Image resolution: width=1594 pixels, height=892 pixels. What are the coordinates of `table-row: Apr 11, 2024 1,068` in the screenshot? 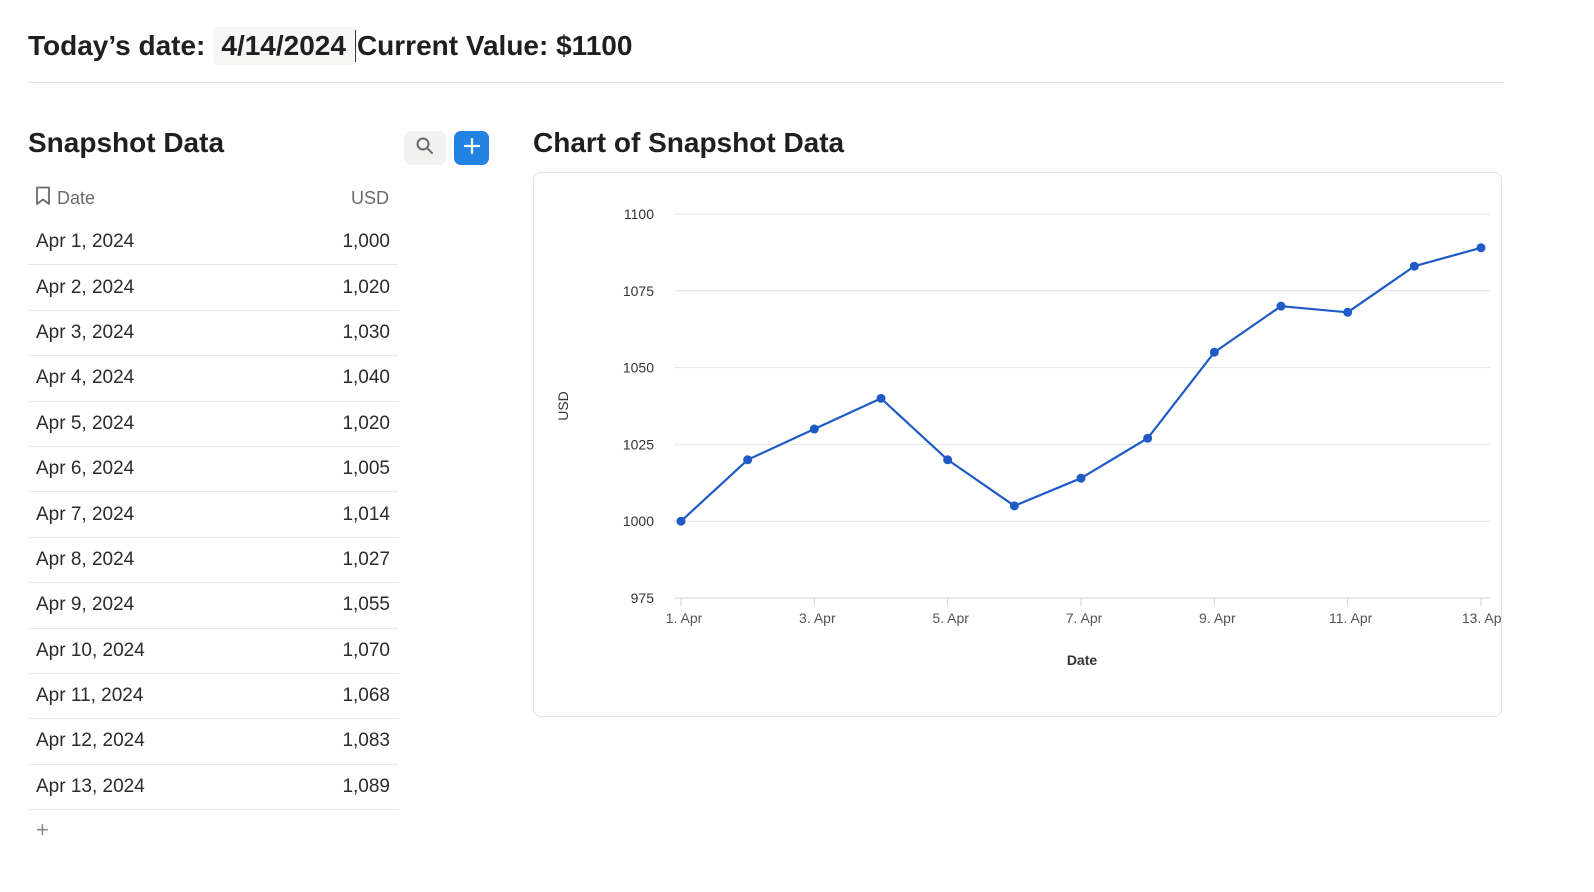 It's located at (213, 697).